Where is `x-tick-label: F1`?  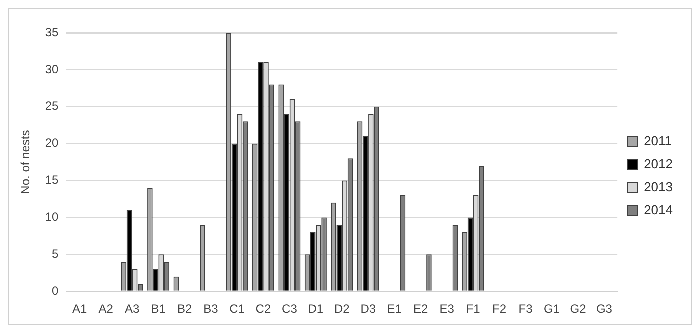
x-tick-label: F1 is located at coordinates (473, 309).